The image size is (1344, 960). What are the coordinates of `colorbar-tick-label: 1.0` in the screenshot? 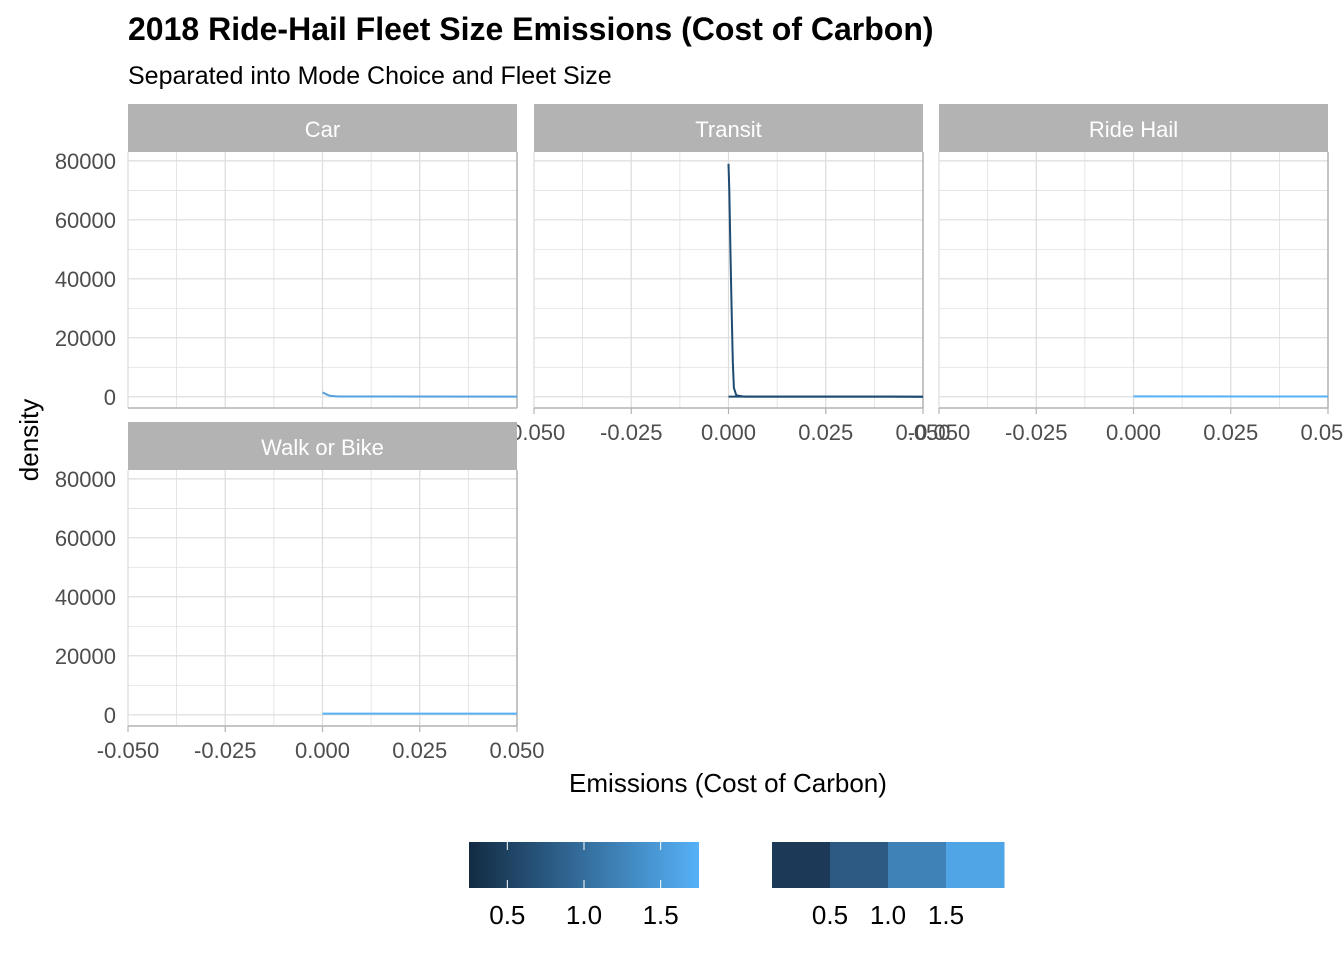 It's located at (584, 915).